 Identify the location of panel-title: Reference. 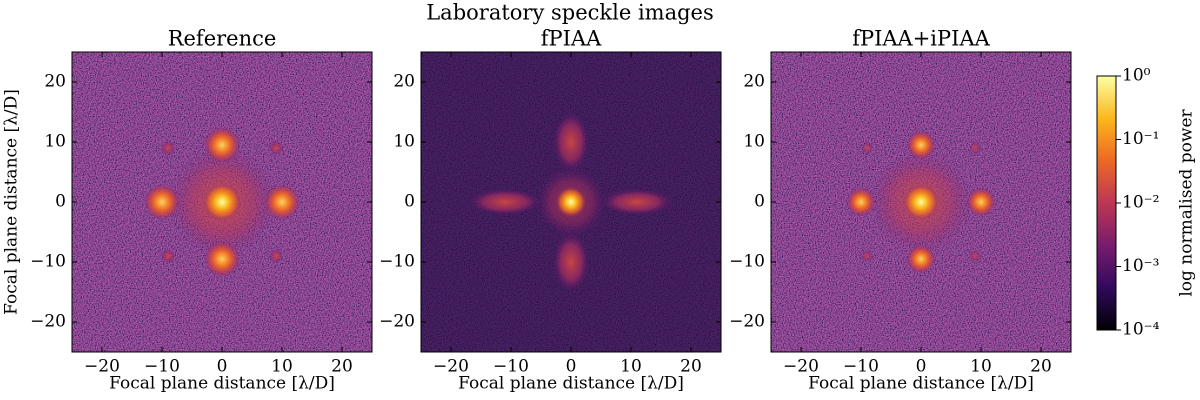
(222, 39).